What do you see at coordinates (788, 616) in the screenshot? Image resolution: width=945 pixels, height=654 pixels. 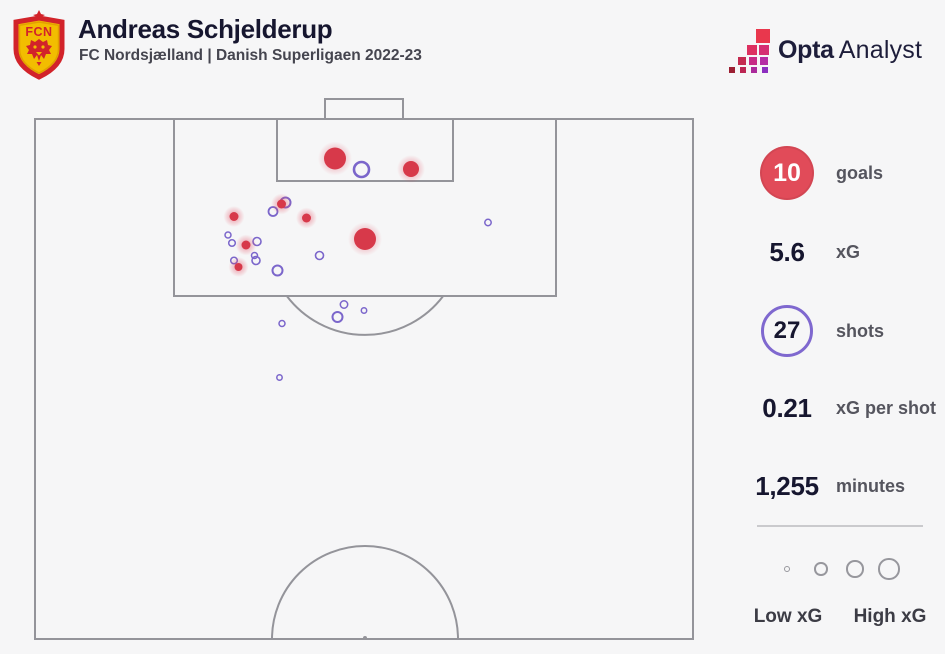 I see `legend-low-xg-label: Low xG` at bounding box center [788, 616].